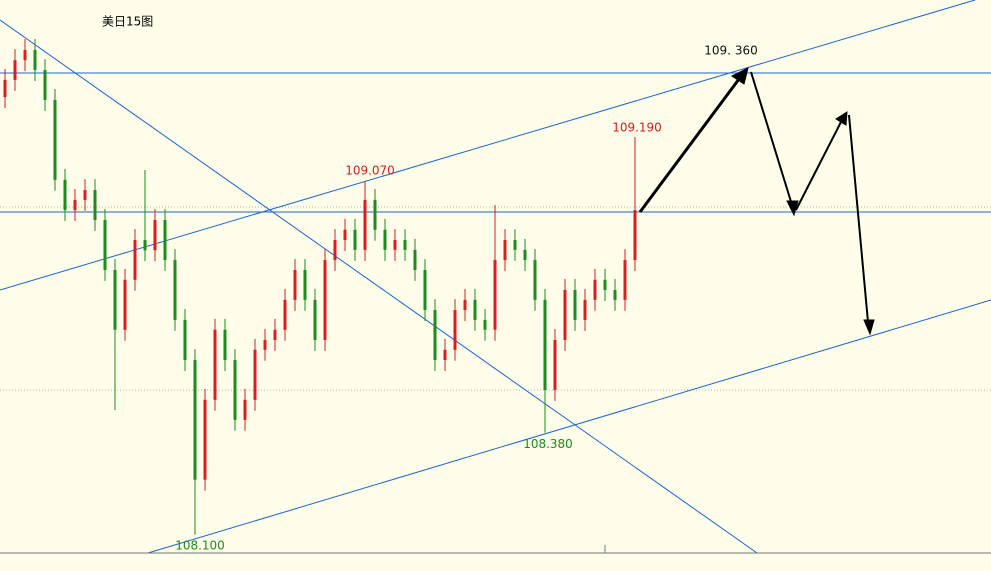  I want to click on price-annotation: 109.190, so click(637, 128).